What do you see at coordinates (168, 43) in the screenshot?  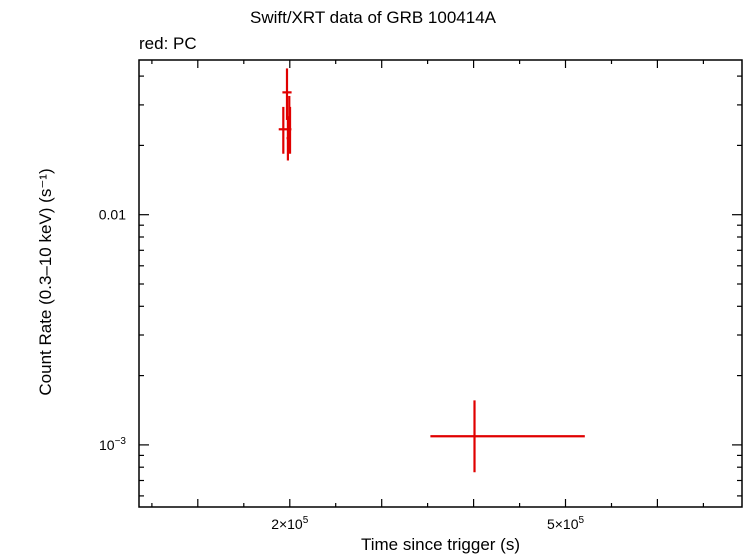 I see `chart-subtitle: red: PC` at bounding box center [168, 43].